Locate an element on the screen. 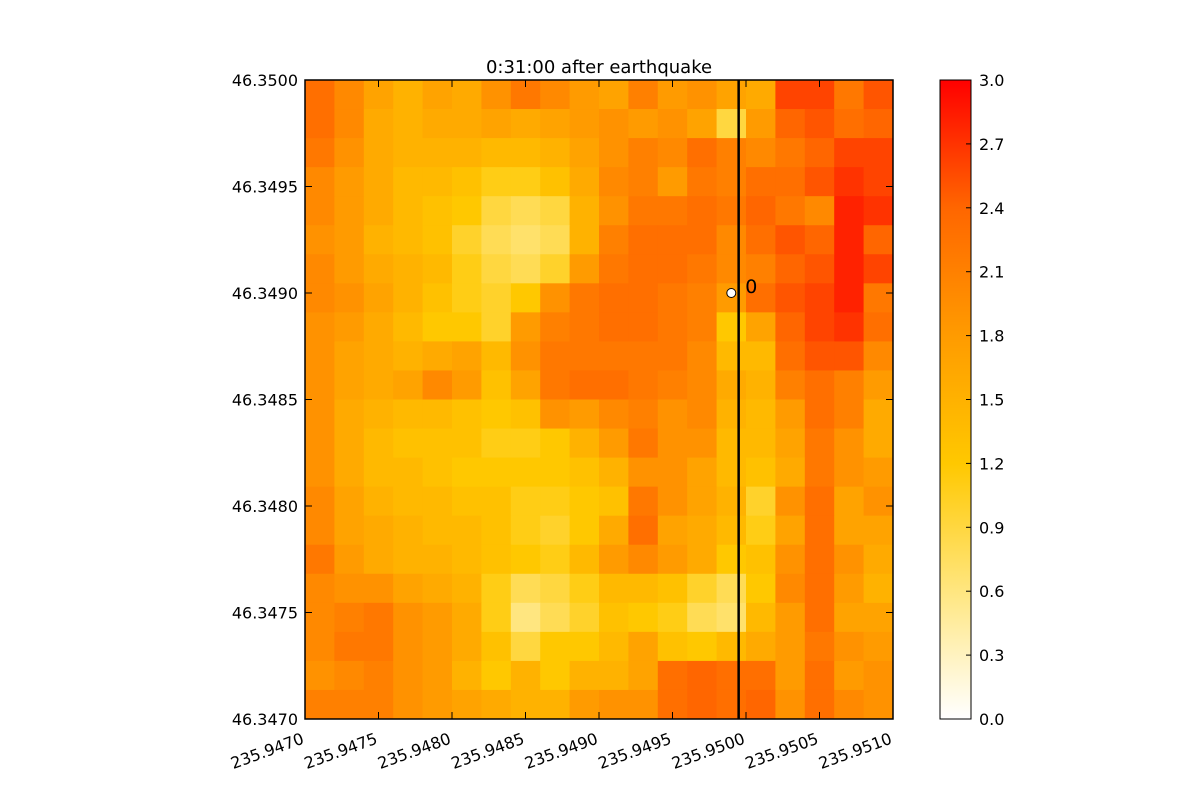  colorbar-tick-label: 1.2 is located at coordinates (991, 463).